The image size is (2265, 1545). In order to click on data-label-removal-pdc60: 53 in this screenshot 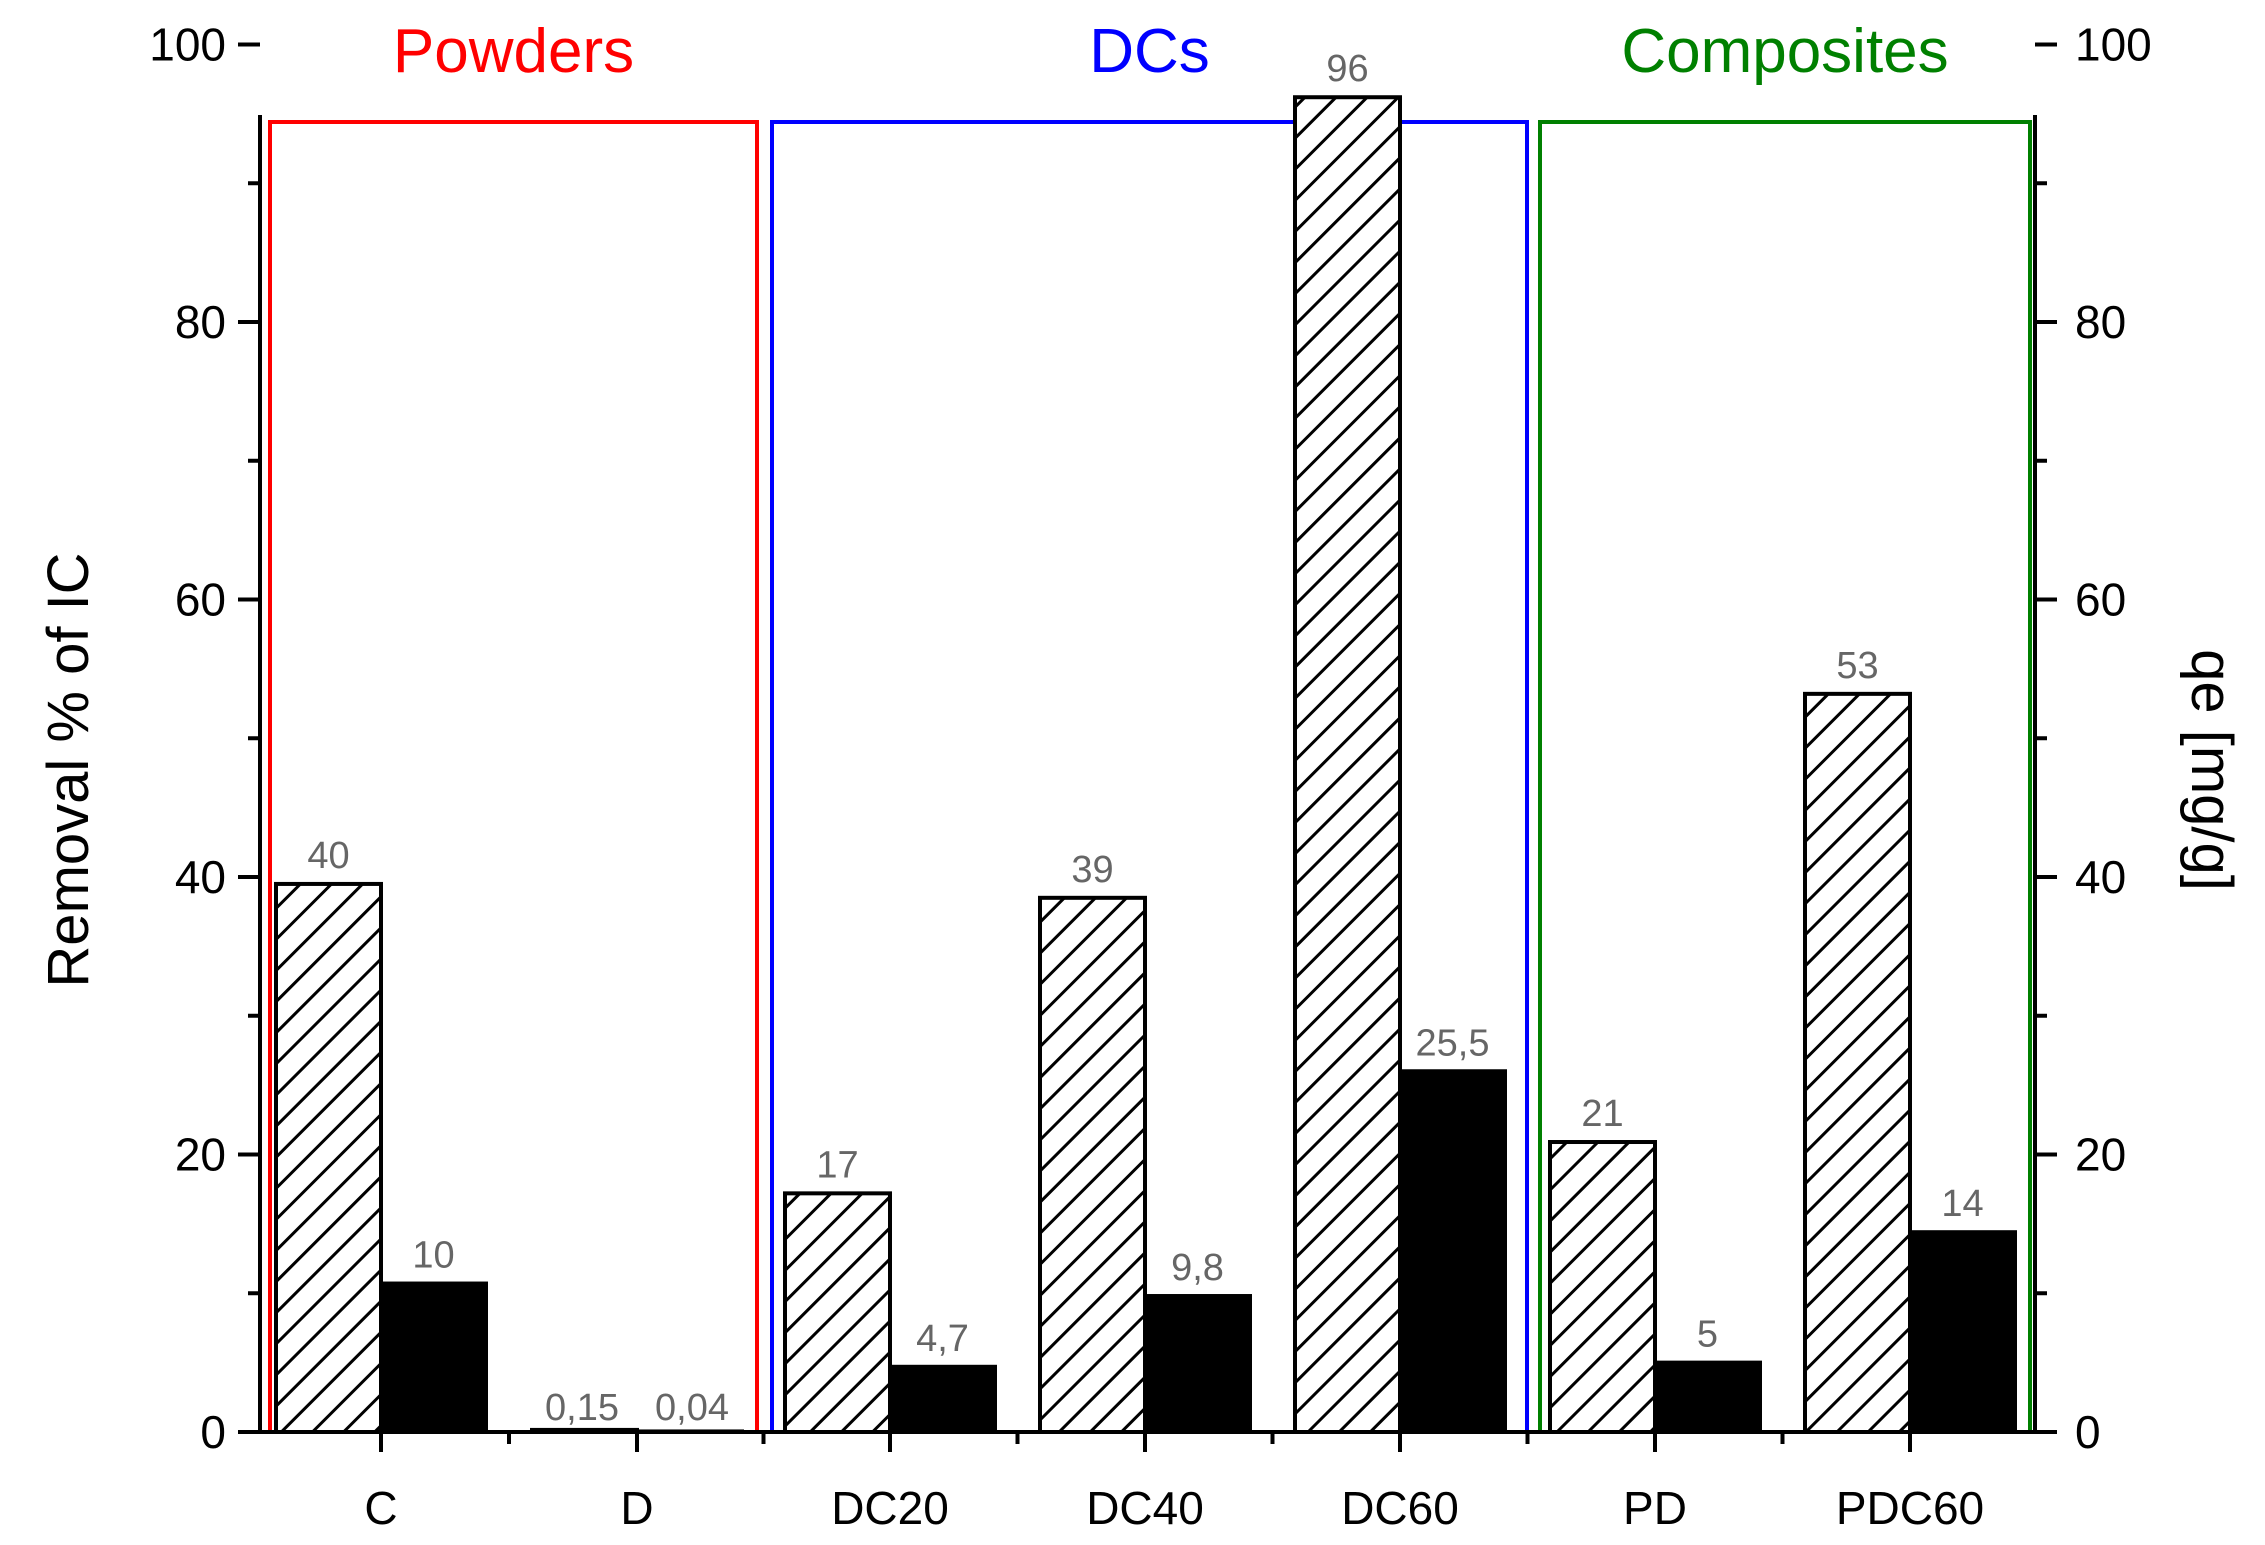, I will do `click(1857, 666)`.